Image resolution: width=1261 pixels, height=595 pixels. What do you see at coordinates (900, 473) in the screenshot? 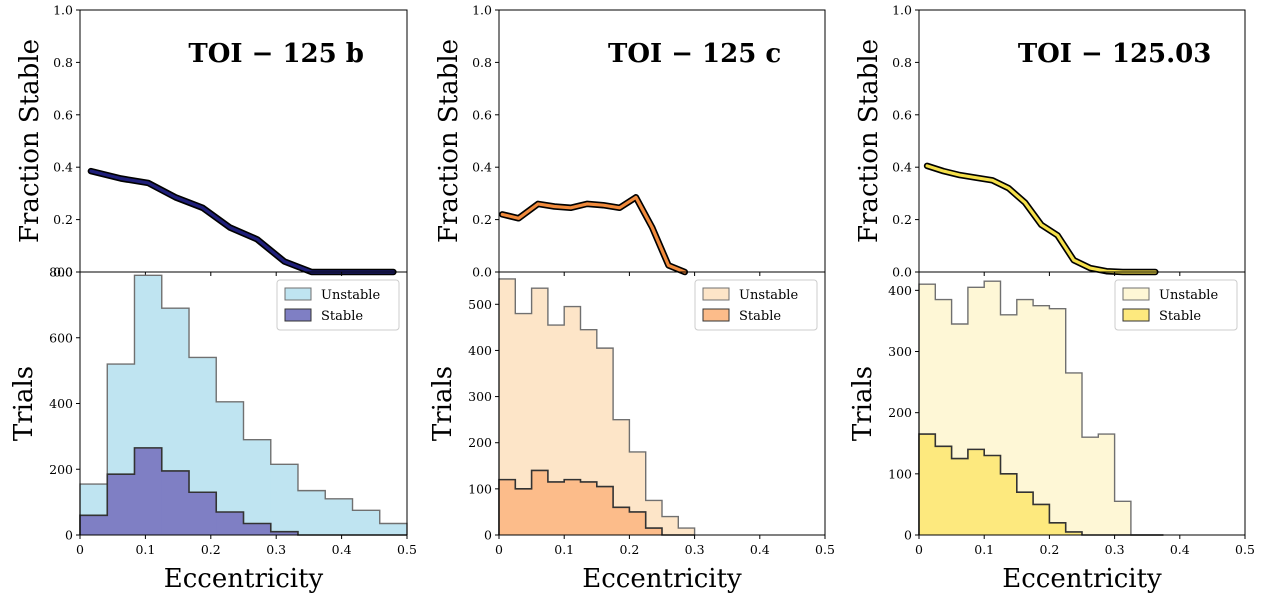
I see `y-tick-label: 100` at bounding box center [900, 473].